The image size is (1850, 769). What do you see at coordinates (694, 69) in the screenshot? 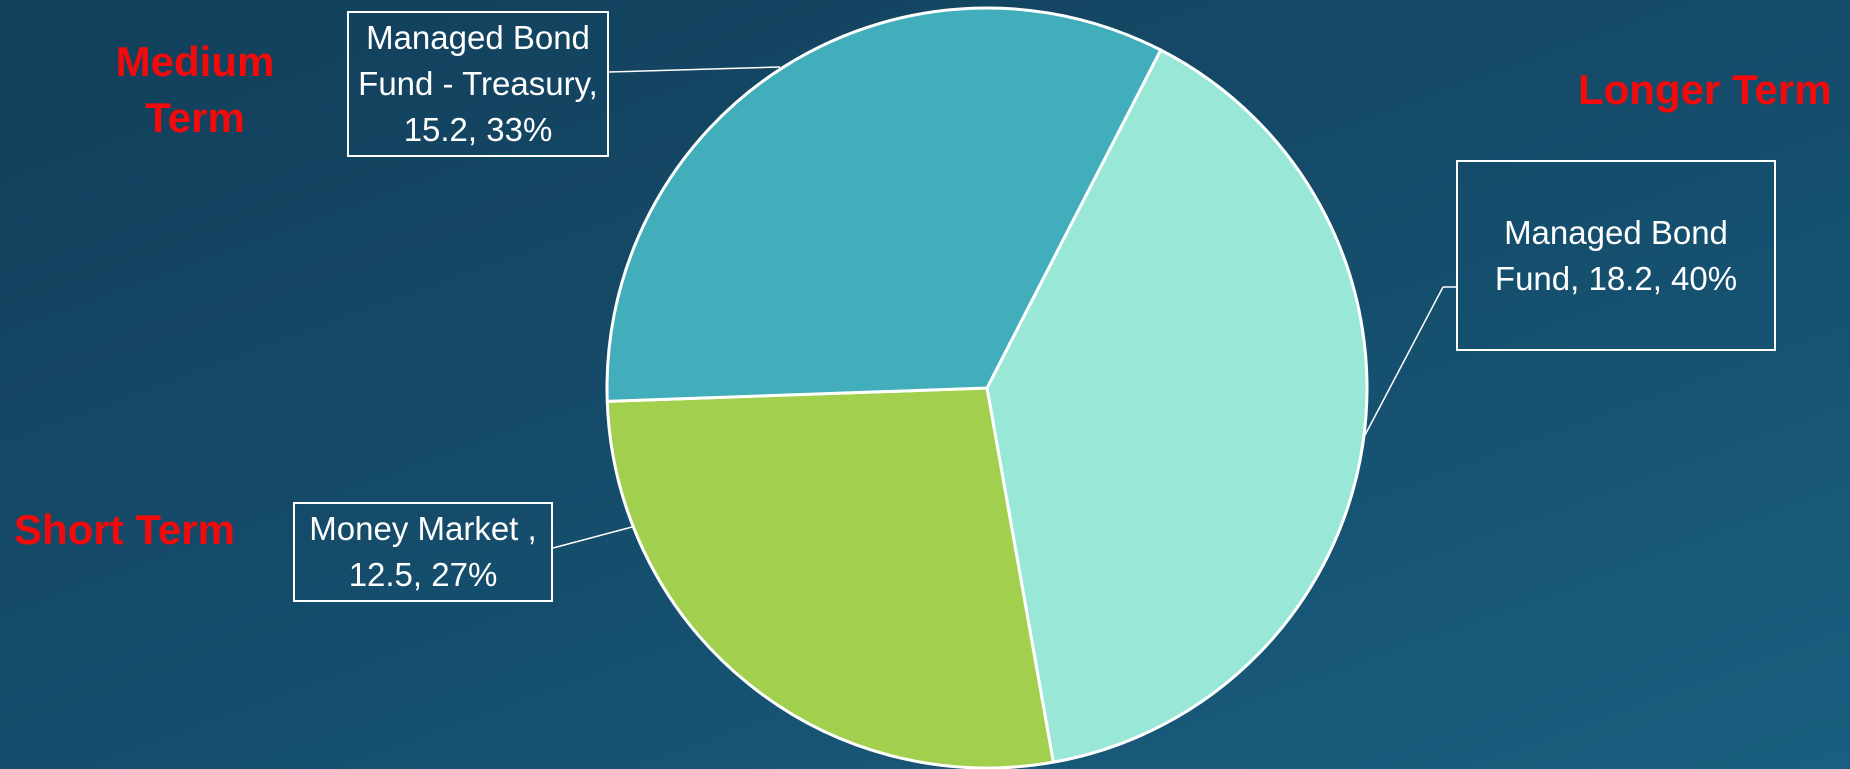
I see `leader-line-treasury` at bounding box center [694, 69].